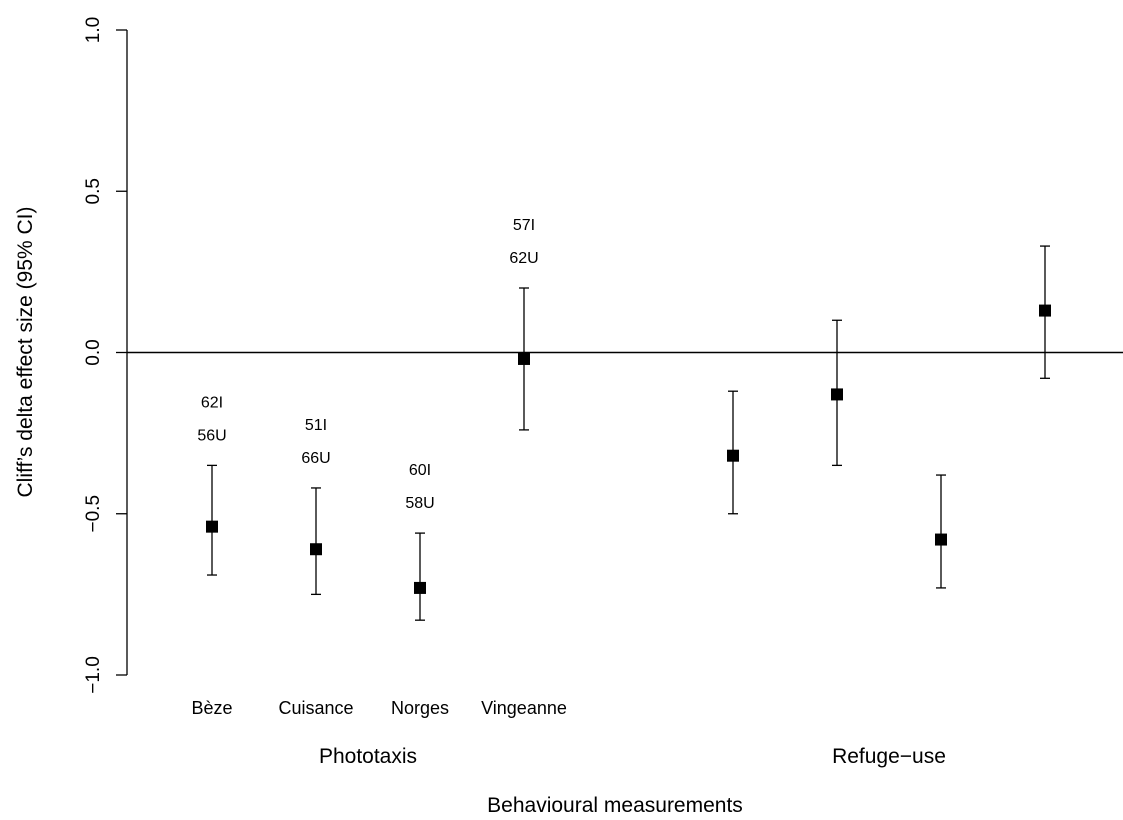 The width and height of the screenshot is (1123, 820). What do you see at coordinates (615, 805) in the screenshot?
I see `x-axis-title: Behavioural measurements` at bounding box center [615, 805].